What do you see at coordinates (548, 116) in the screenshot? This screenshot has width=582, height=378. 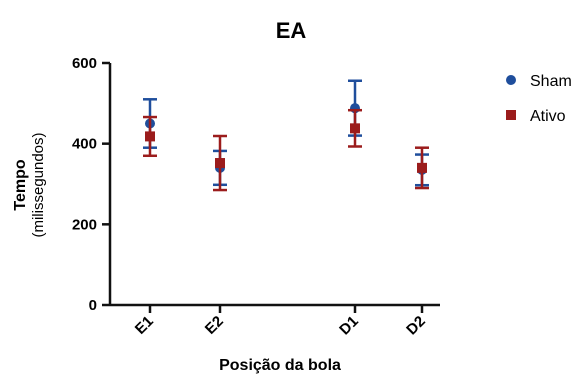 I see `legend-label-ativo: Ativo` at bounding box center [548, 116].